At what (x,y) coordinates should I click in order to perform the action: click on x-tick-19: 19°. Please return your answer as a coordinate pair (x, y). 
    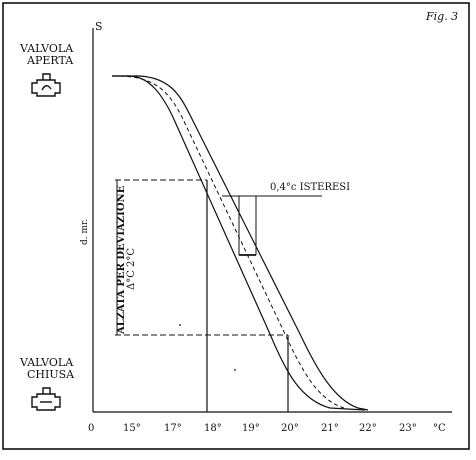
    Looking at the image, I should click on (251, 428).